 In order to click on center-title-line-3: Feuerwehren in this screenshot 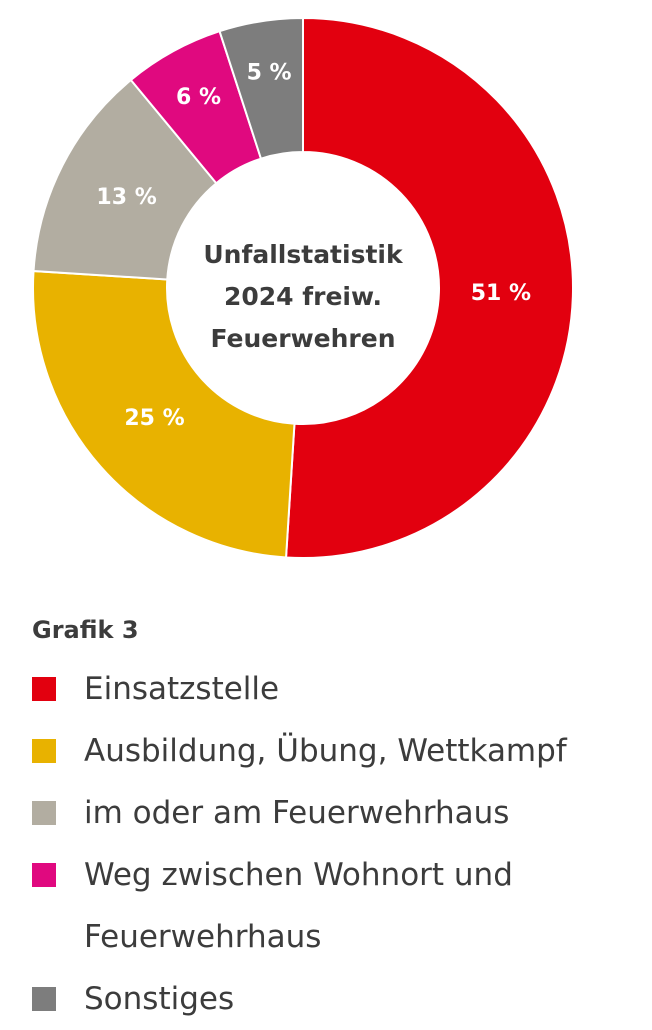, I will do `click(302, 338)`.